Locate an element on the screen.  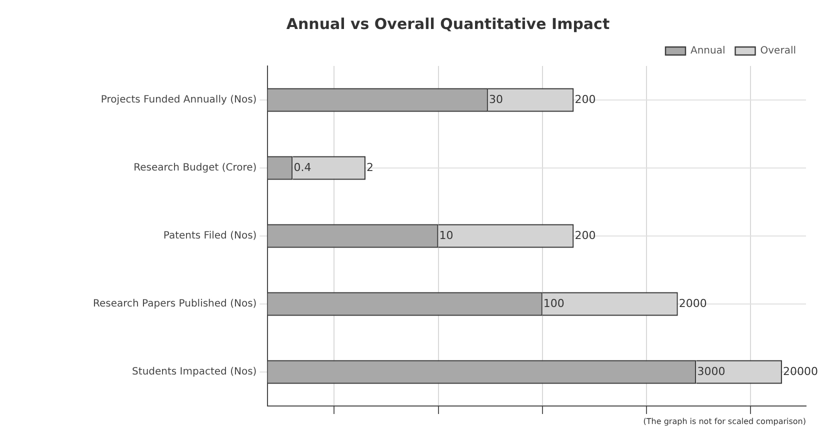
y-tick-label: Projects Funded Annually (Nos) is located at coordinates (178, 100).